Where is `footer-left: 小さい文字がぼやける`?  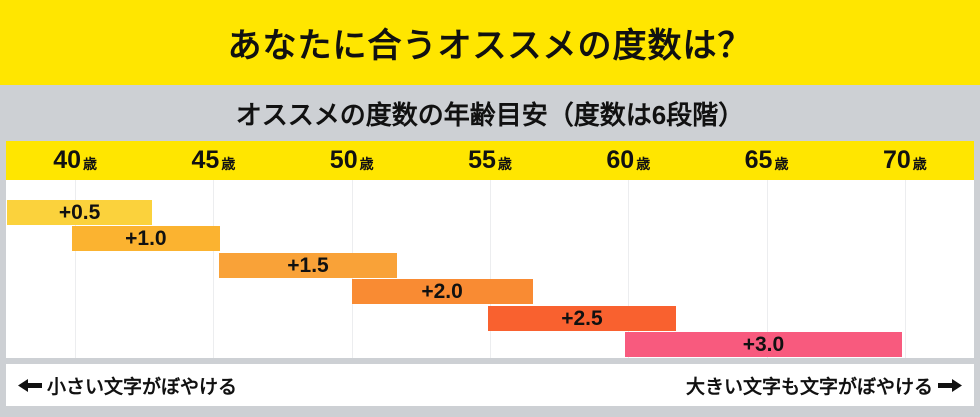 footer-left: 小さい文字がぼやける is located at coordinates (127, 385).